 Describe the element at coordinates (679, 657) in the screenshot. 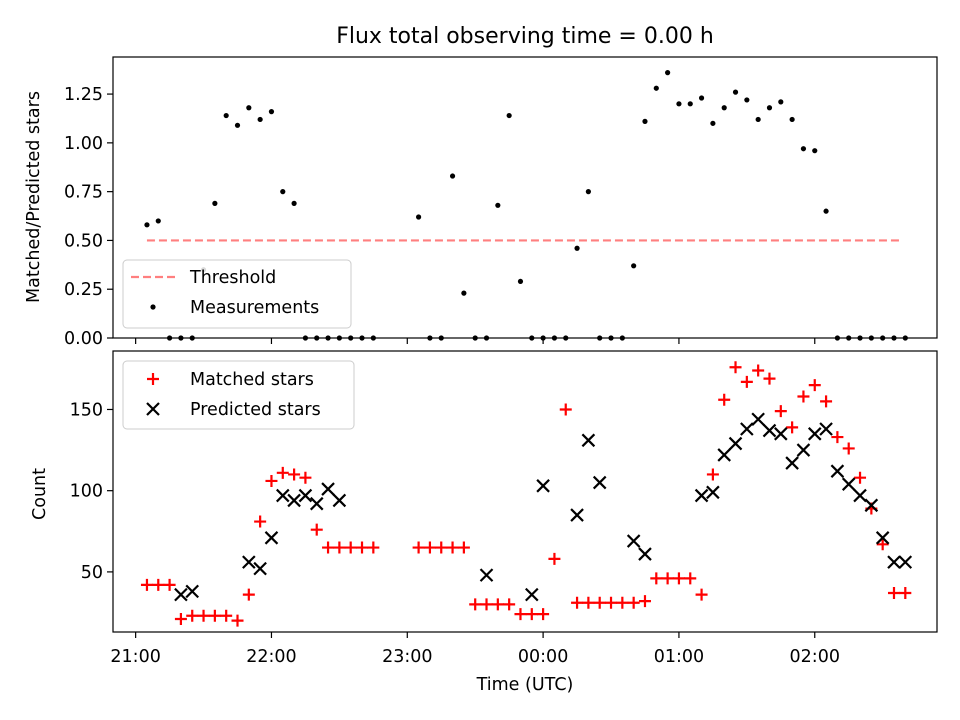

I see `x-tick-label: 01:00` at that location.